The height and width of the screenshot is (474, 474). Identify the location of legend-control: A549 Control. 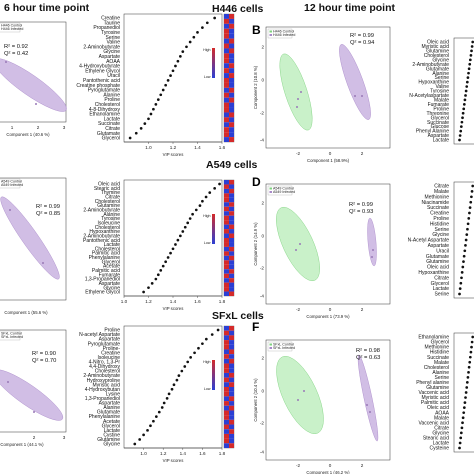
(11, 182).